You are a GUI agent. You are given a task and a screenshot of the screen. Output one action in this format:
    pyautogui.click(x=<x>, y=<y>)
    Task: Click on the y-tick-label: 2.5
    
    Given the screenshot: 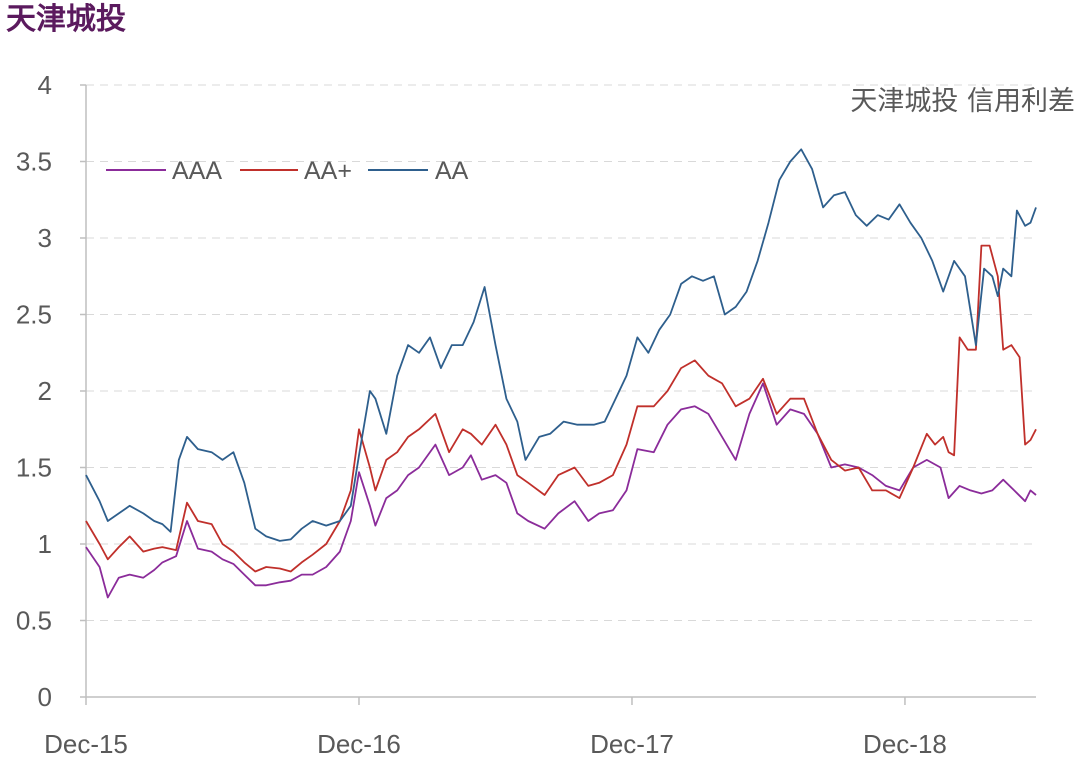 What is the action you would take?
    pyautogui.click(x=34, y=315)
    